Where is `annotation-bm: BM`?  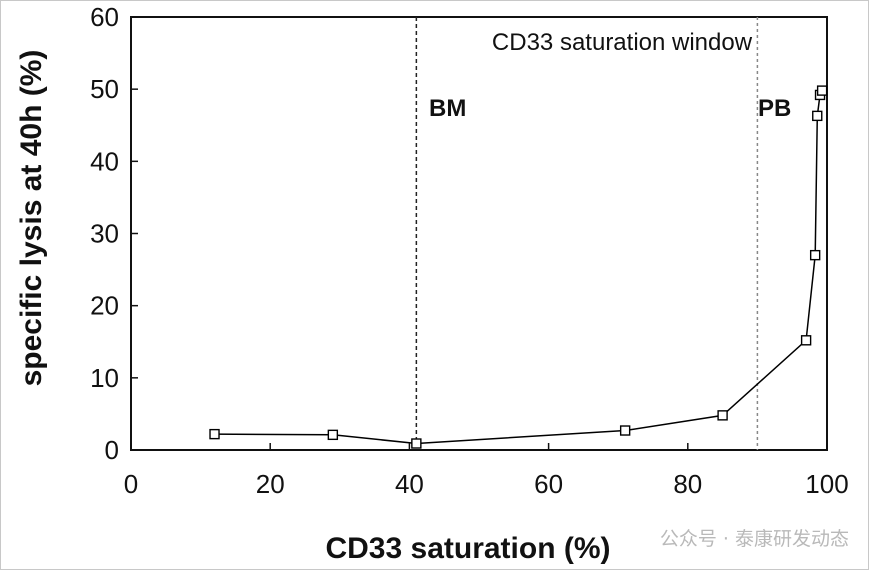
annotation-bm: BM is located at coordinates (447, 108).